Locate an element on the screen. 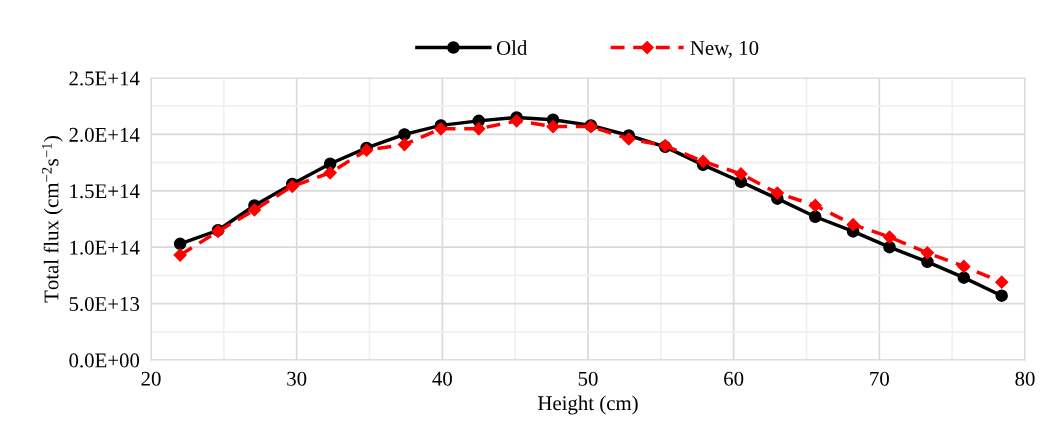 The width and height of the screenshot is (1047, 445). x-tick-label: 20 is located at coordinates (151, 378).